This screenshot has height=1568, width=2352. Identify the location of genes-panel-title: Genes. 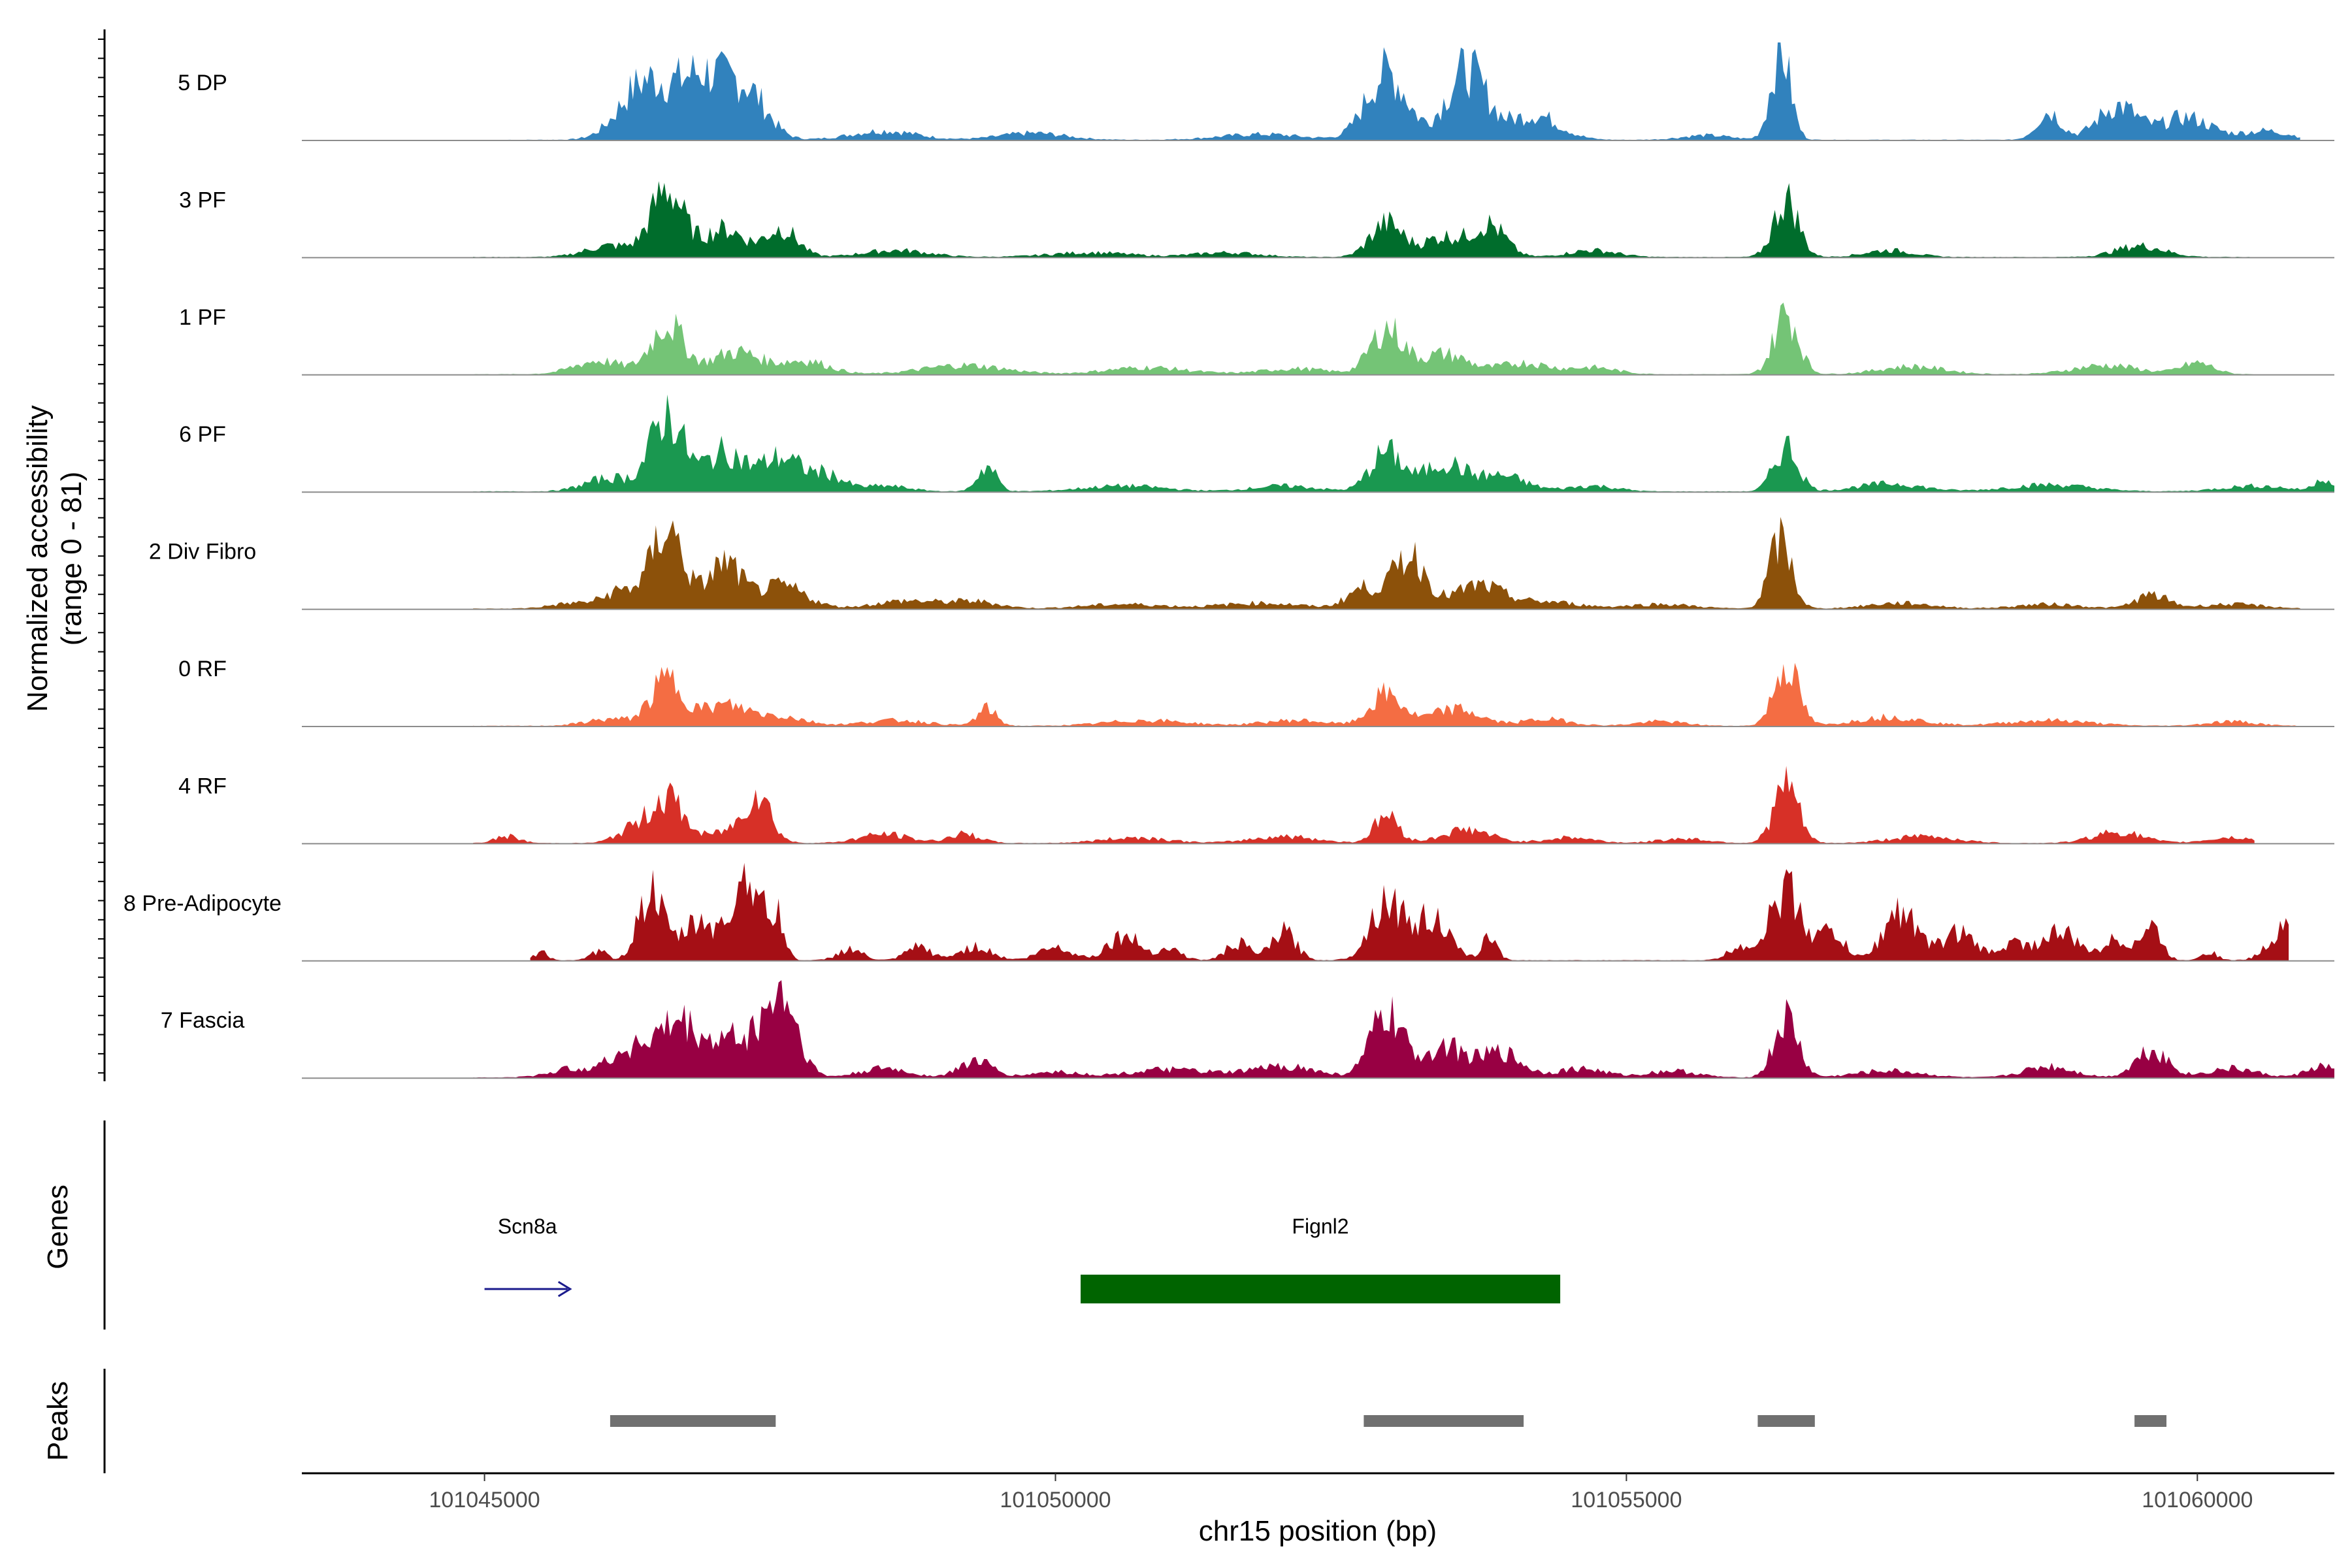
(58, 1226).